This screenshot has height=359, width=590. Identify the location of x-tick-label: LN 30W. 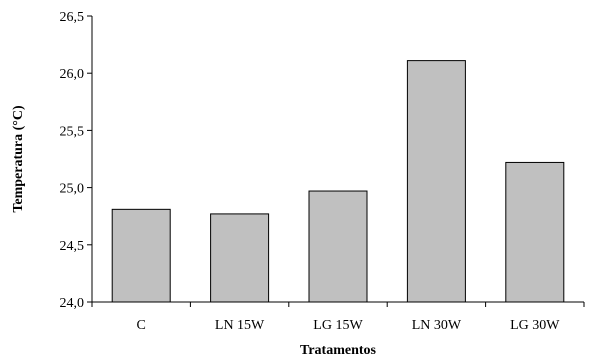
(437, 325).